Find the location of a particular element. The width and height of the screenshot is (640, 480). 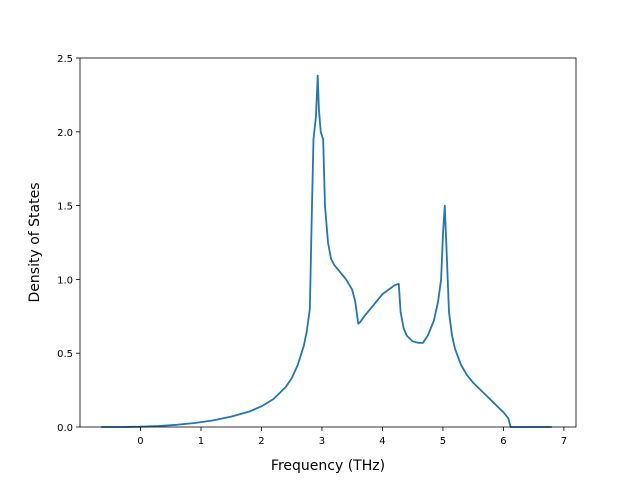

y-tick-label: 2.5 is located at coordinates (65, 59).